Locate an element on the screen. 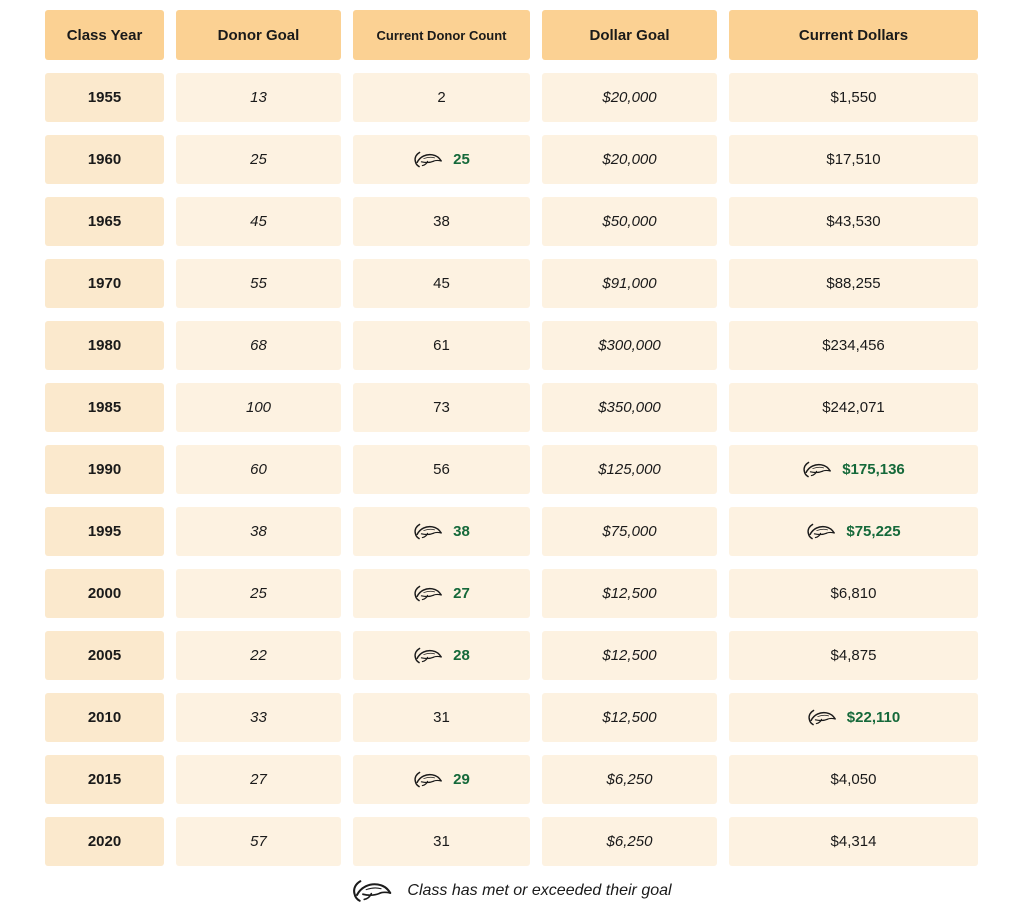 This screenshot has height=920, width=1024. current-donor-count-value: 61 is located at coordinates (441, 345).